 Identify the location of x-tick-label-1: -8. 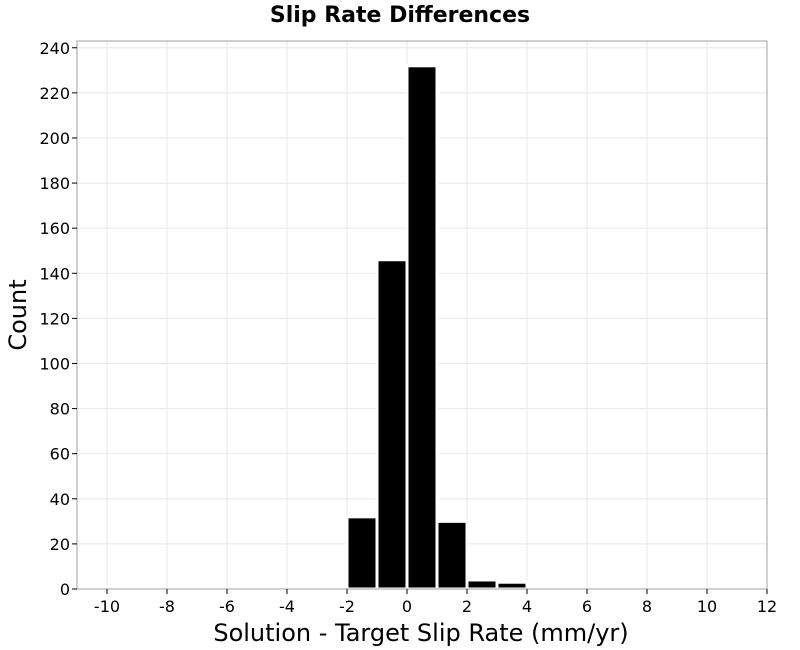
(167, 606).